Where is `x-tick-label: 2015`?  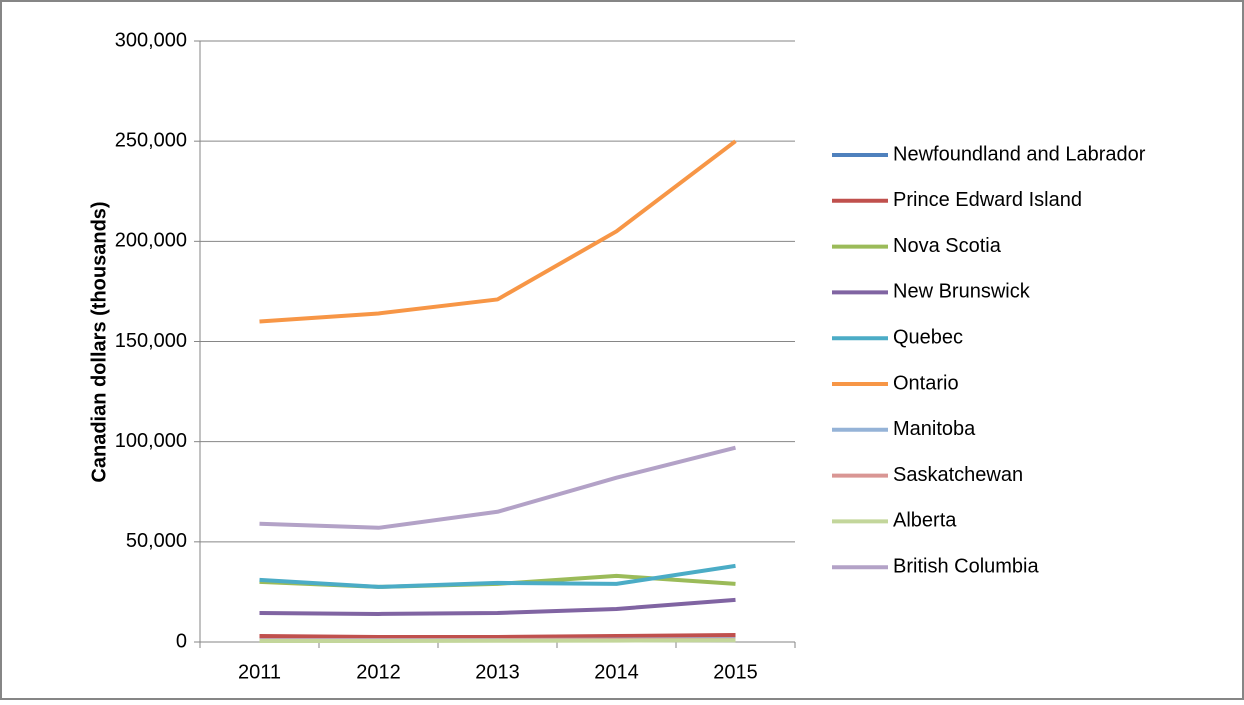 x-tick-label: 2015 is located at coordinates (735, 672).